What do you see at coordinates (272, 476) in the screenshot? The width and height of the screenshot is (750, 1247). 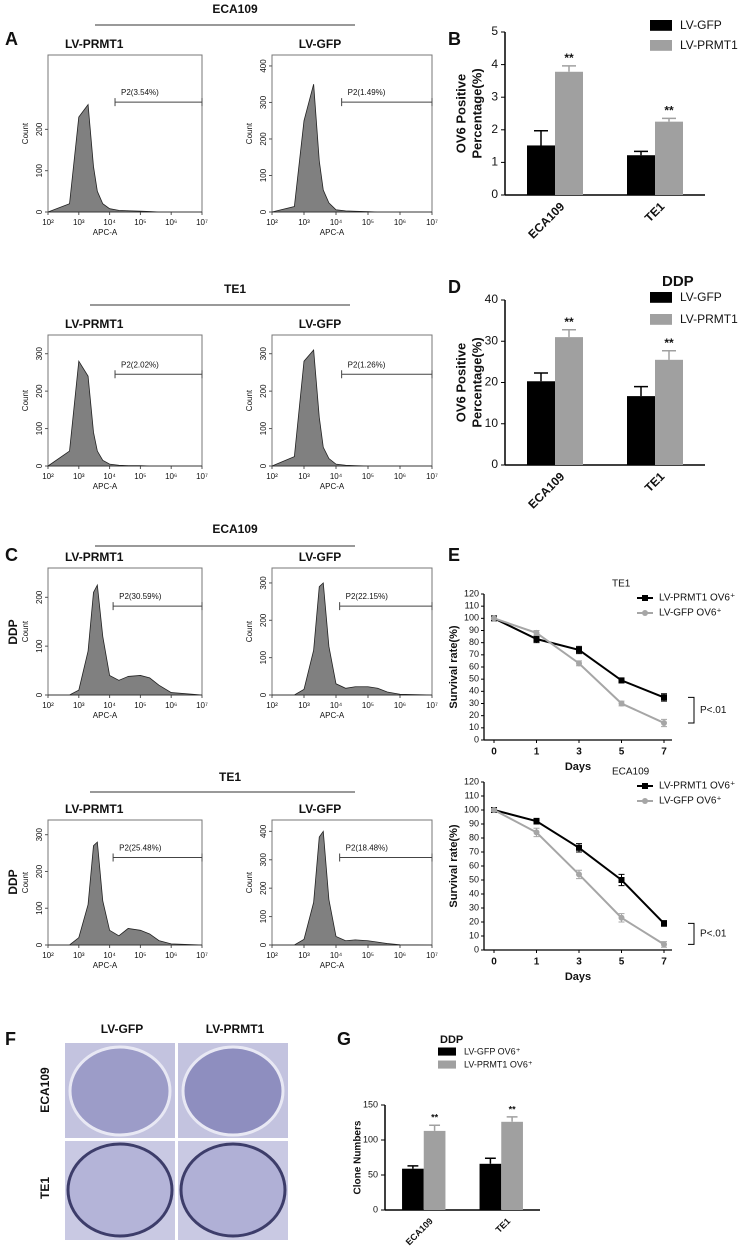 I see `x-tick-label: 10²` at bounding box center [272, 476].